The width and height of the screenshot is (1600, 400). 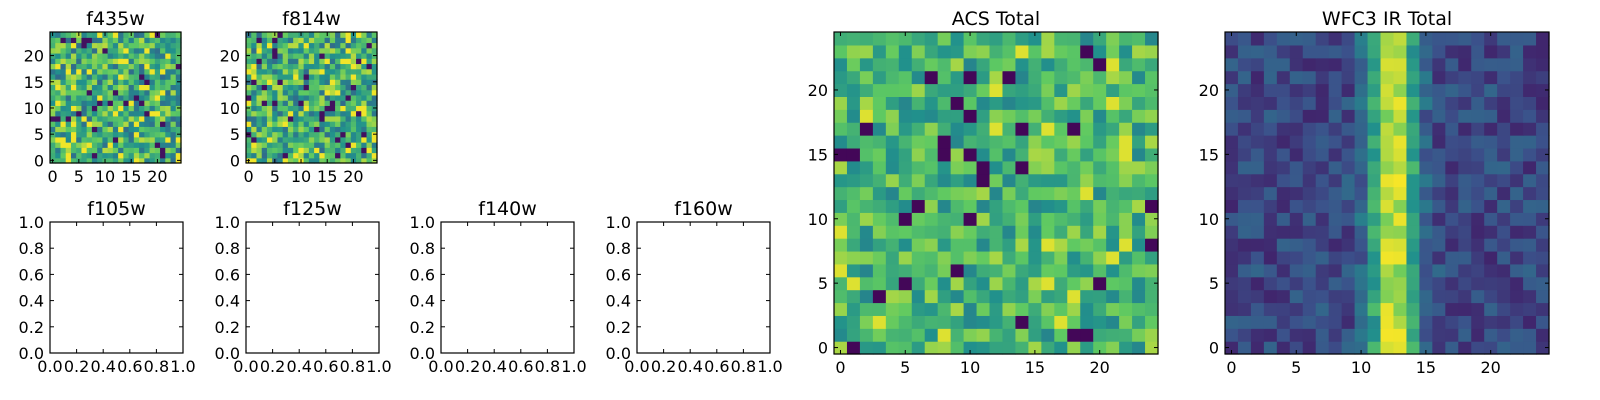 What do you see at coordinates (49, 366) in the screenshot?
I see `x-tick-label: 0.0` at bounding box center [49, 366].